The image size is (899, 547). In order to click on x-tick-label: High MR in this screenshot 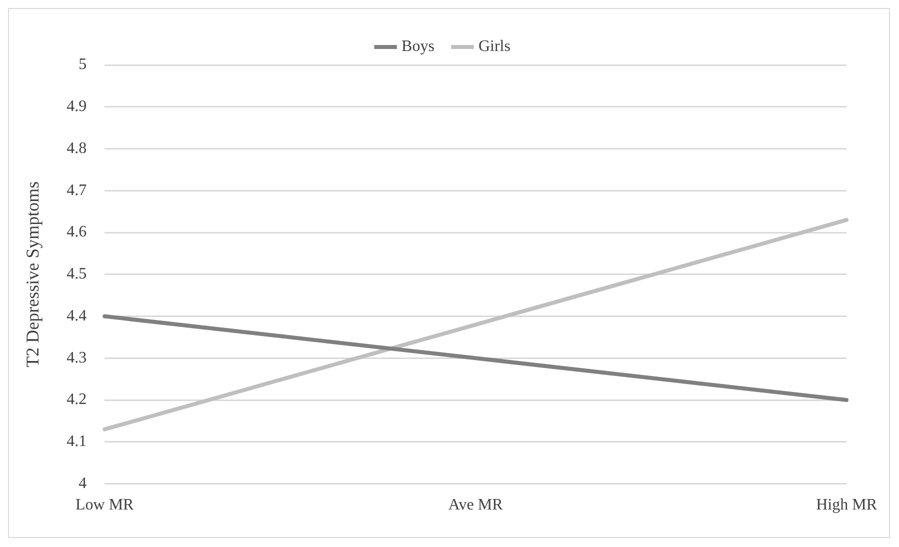, I will do `click(847, 505)`.